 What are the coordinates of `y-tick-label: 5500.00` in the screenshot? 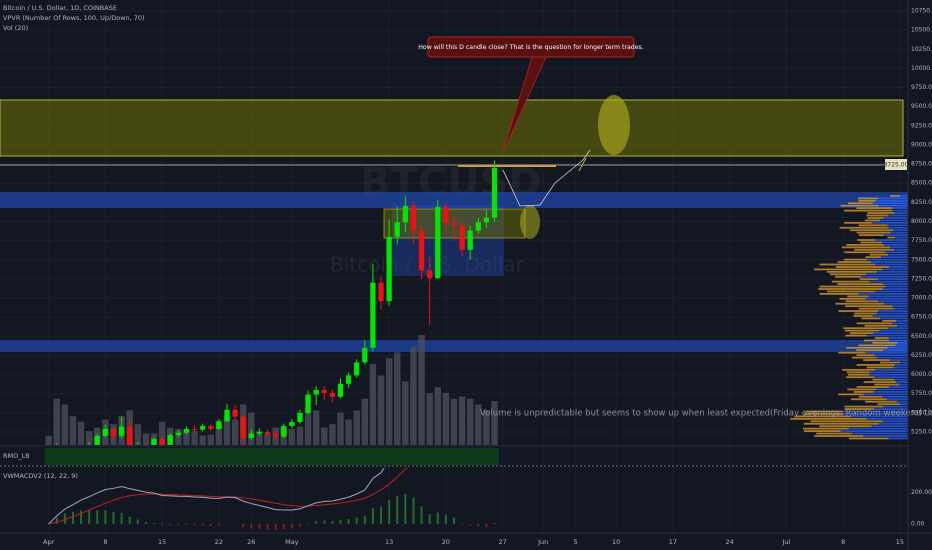 It's located at (921, 412).